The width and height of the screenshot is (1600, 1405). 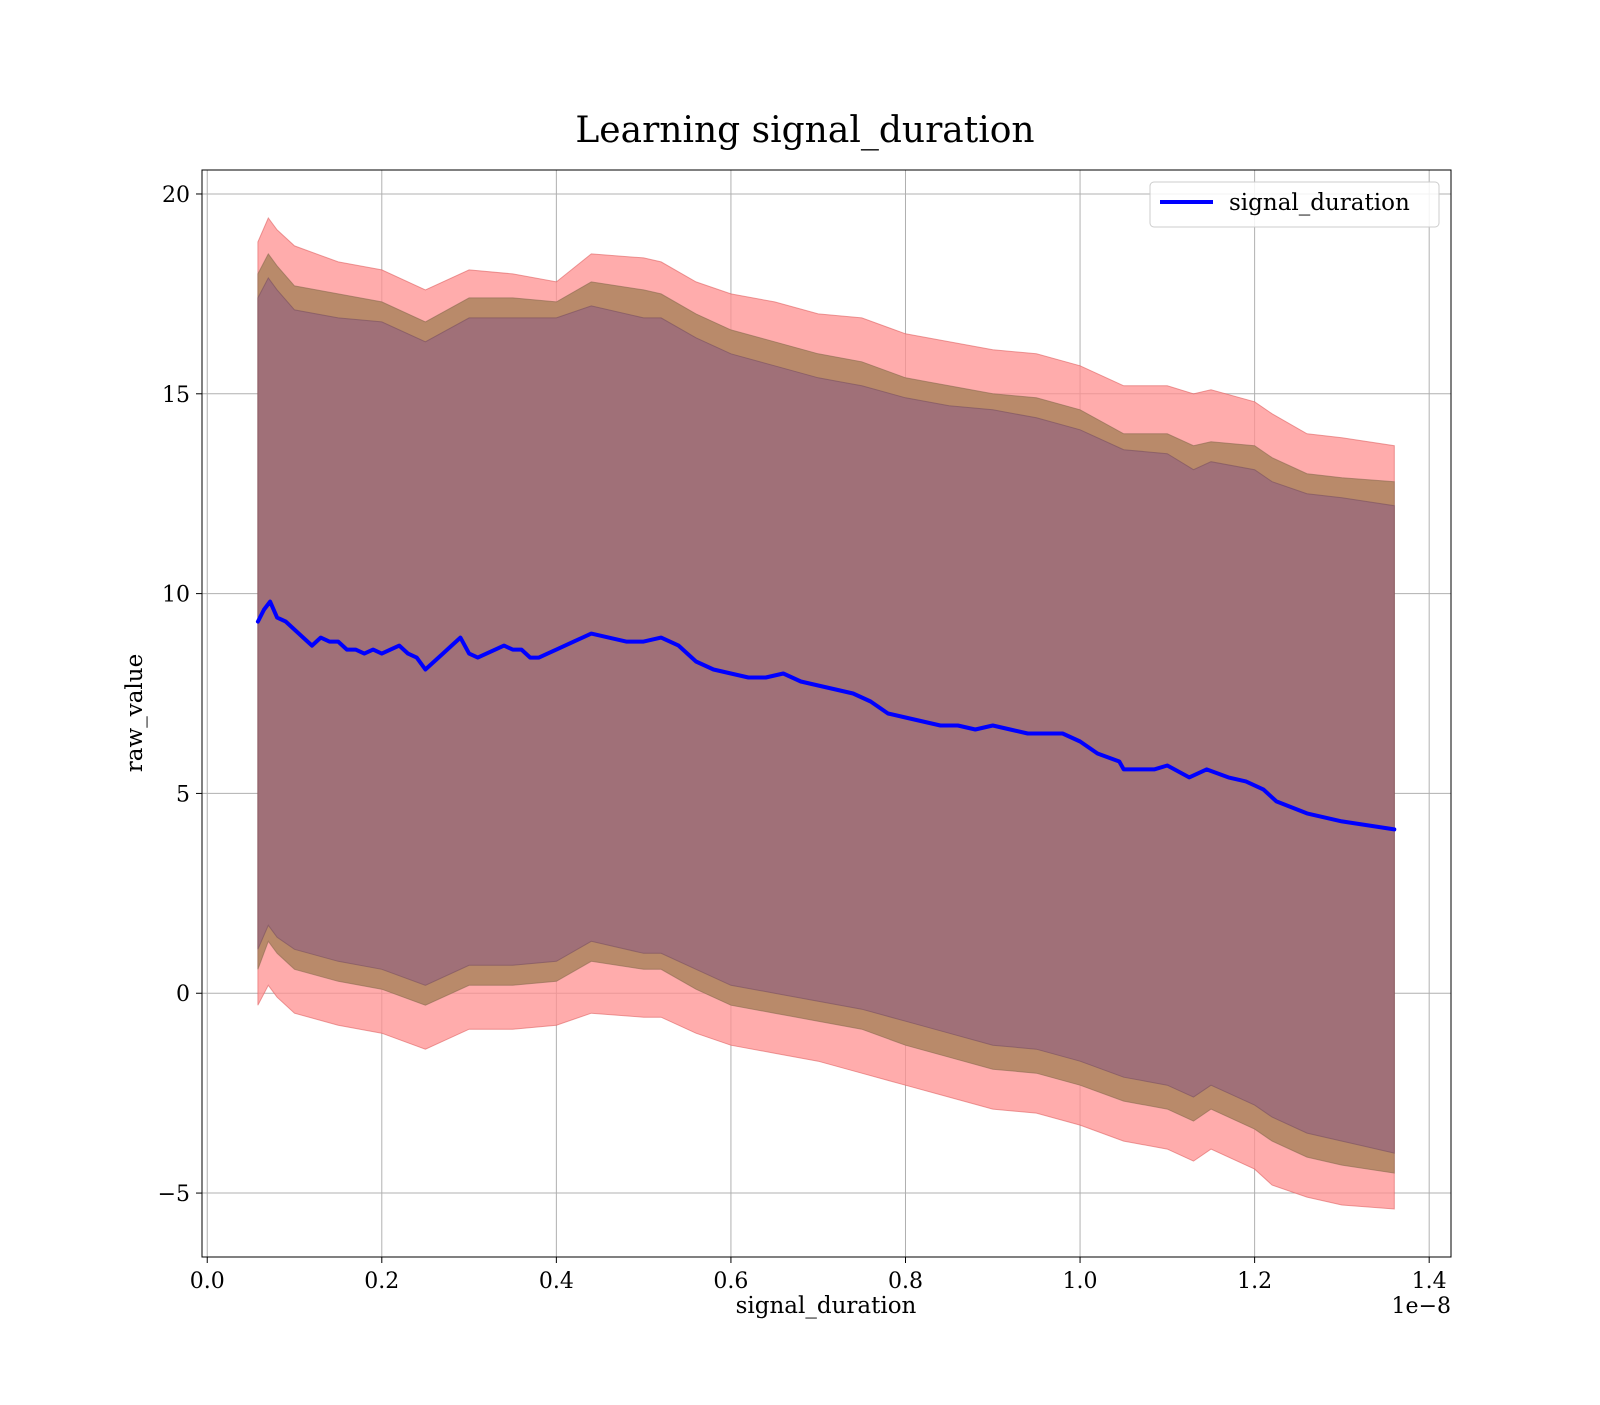 What do you see at coordinates (1254, 1281) in the screenshot?
I see `x-tick-label: 1.2` at bounding box center [1254, 1281].